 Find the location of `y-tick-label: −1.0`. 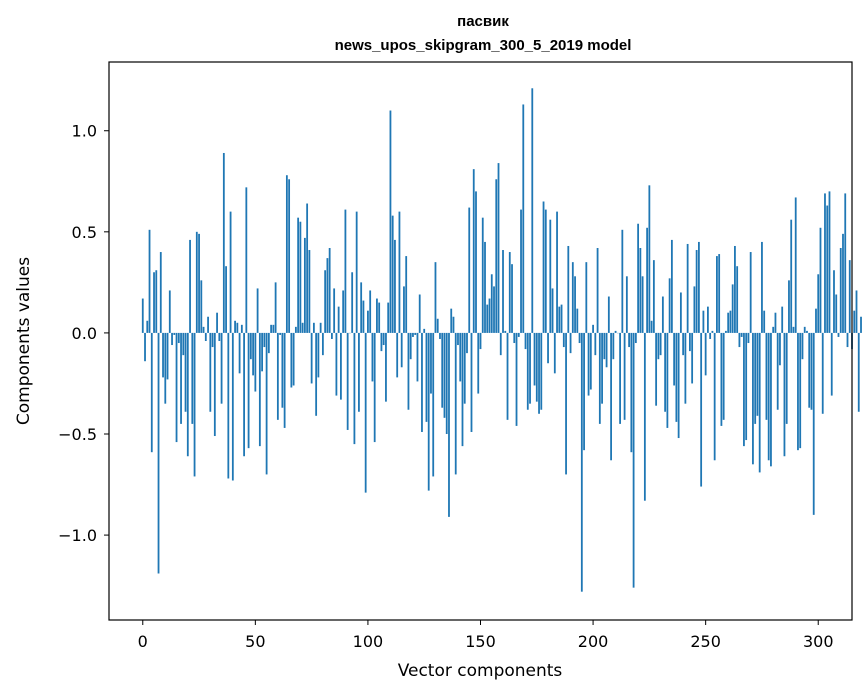

y-tick-label: −1.0 is located at coordinates (77, 535).